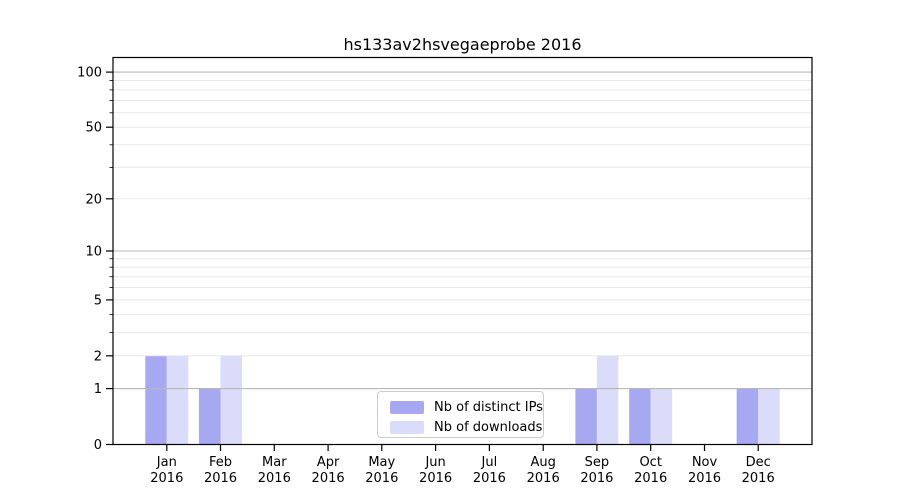 This screenshot has height=500, width=900. What do you see at coordinates (274, 462) in the screenshot?
I see `x-tick-label-month: Mar` at bounding box center [274, 462].